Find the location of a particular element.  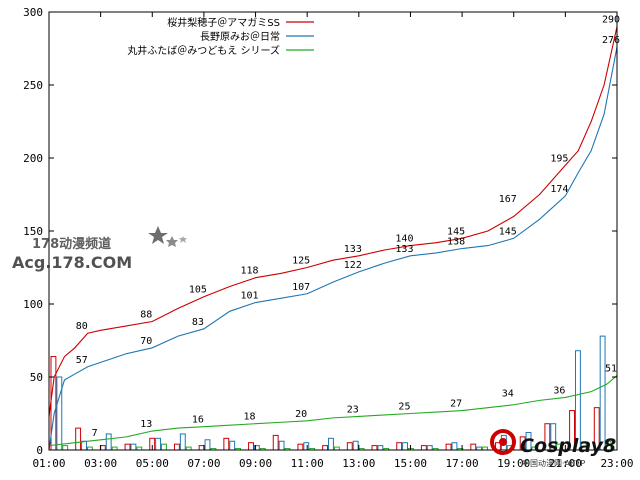

data-label: 107 is located at coordinates (301, 287).